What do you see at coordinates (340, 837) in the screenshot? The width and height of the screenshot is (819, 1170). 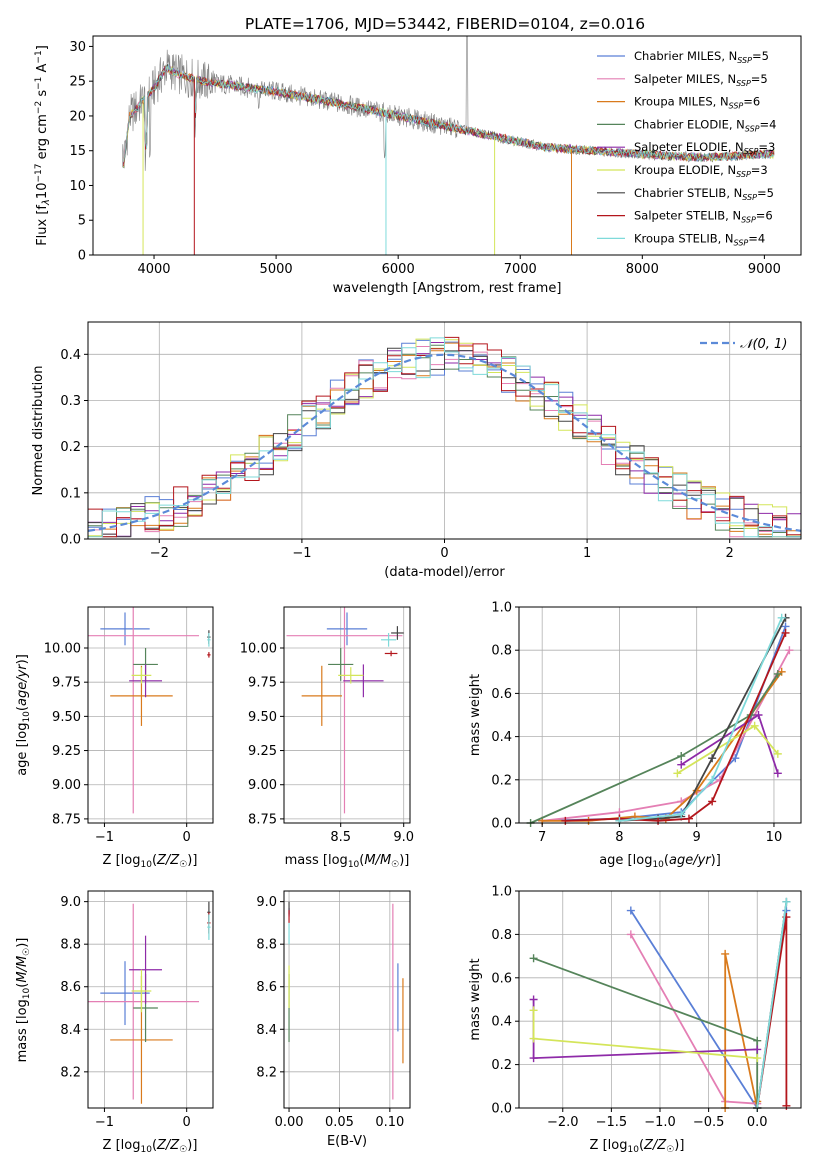 I see `x-tick-label: 8.5` at bounding box center [340, 837].